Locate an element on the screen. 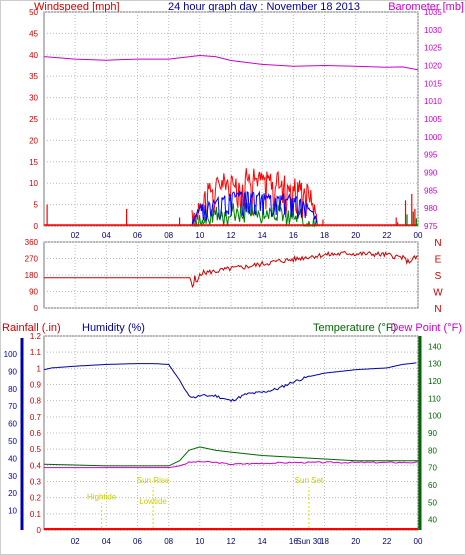  barometer-y-tick-label: 1025 is located at coordinates (433, 48).